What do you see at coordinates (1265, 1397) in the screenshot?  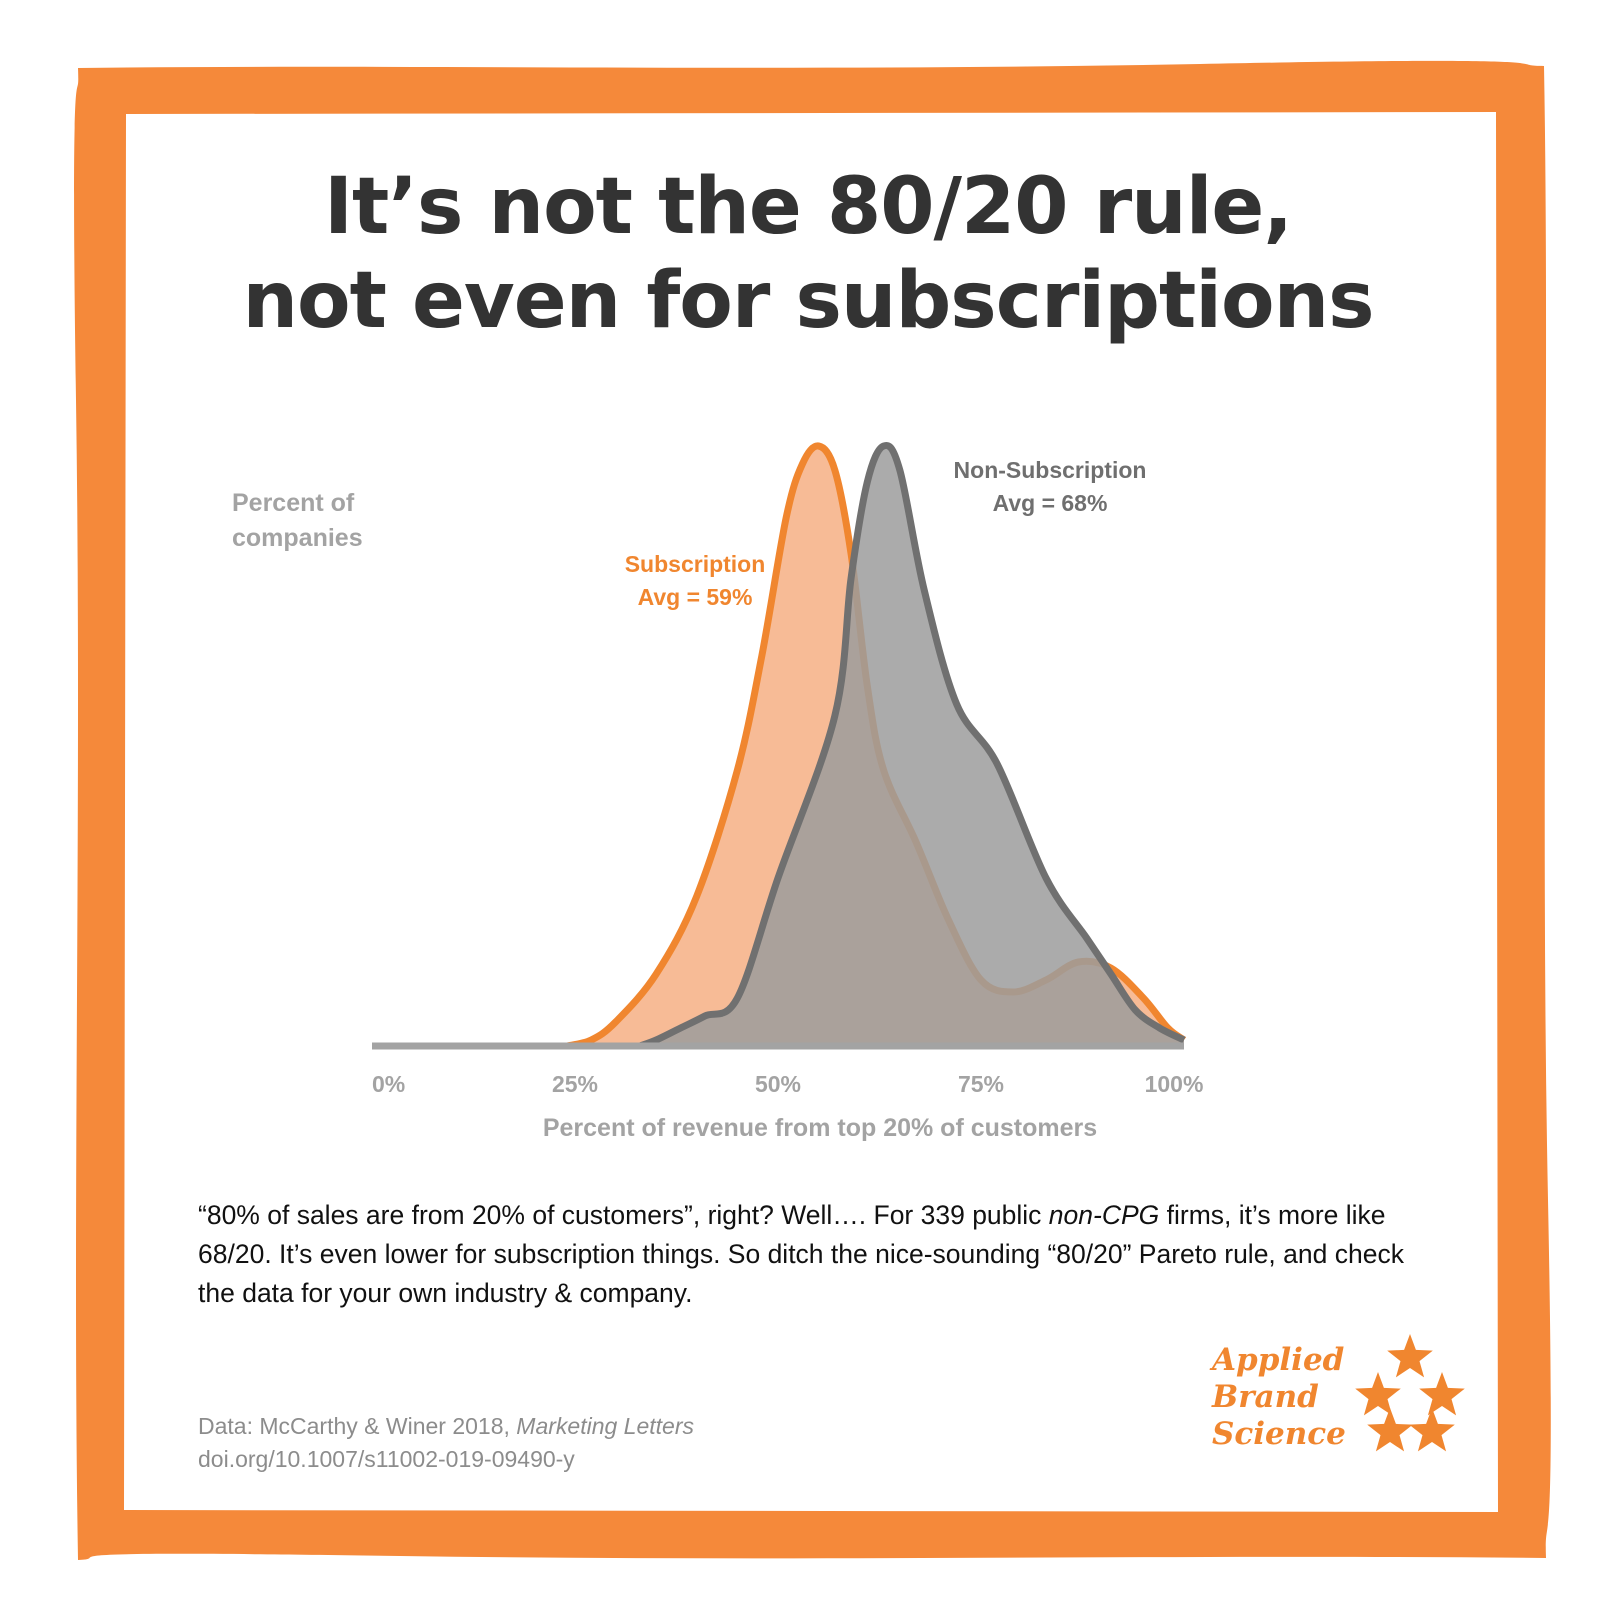 I see `brand-line-2: Brand` at bounding box center [1265, 1397].